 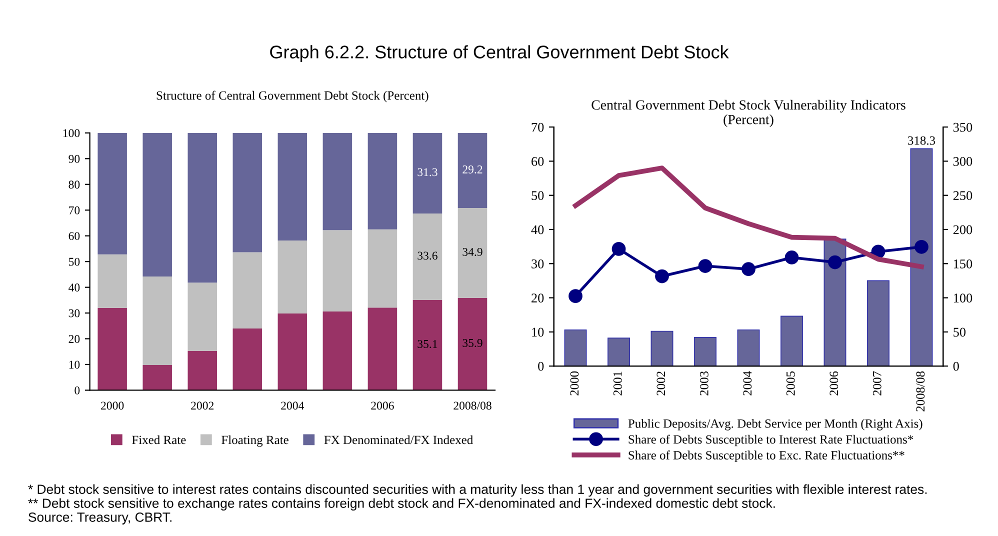 I want to click on x-tick-label: 2005, so click(x=790, y=383).